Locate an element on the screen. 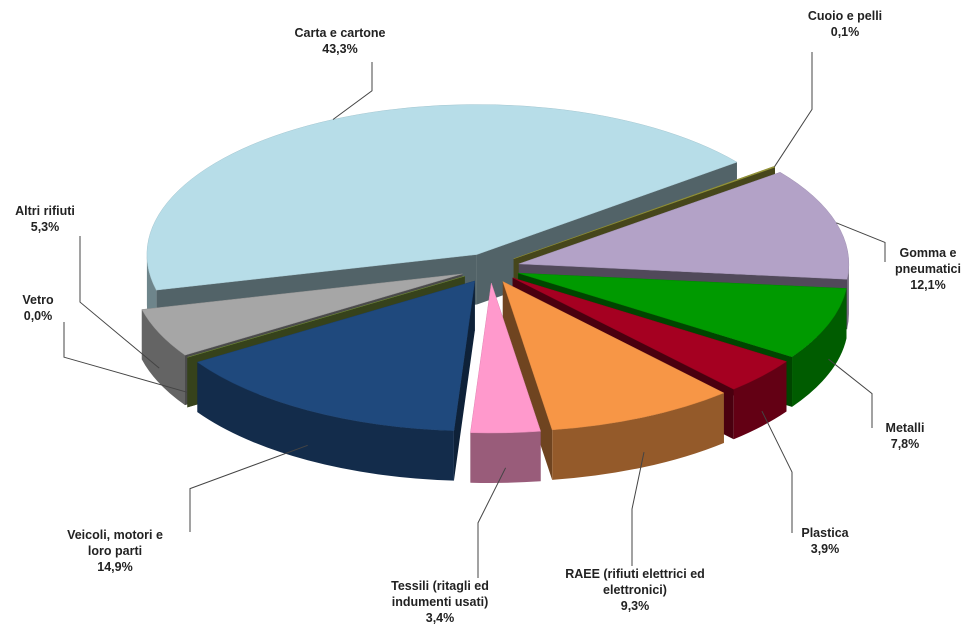  label-name: Tessili (ritagli ed indumenti usati) is located at coordinates (440, 594).